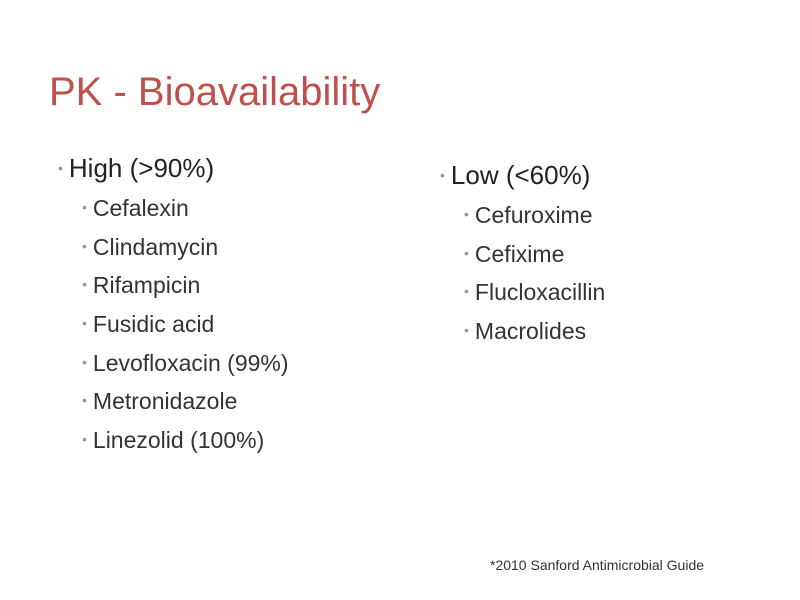  I want to click on list-item: • Macrolides, so click(522, 330).